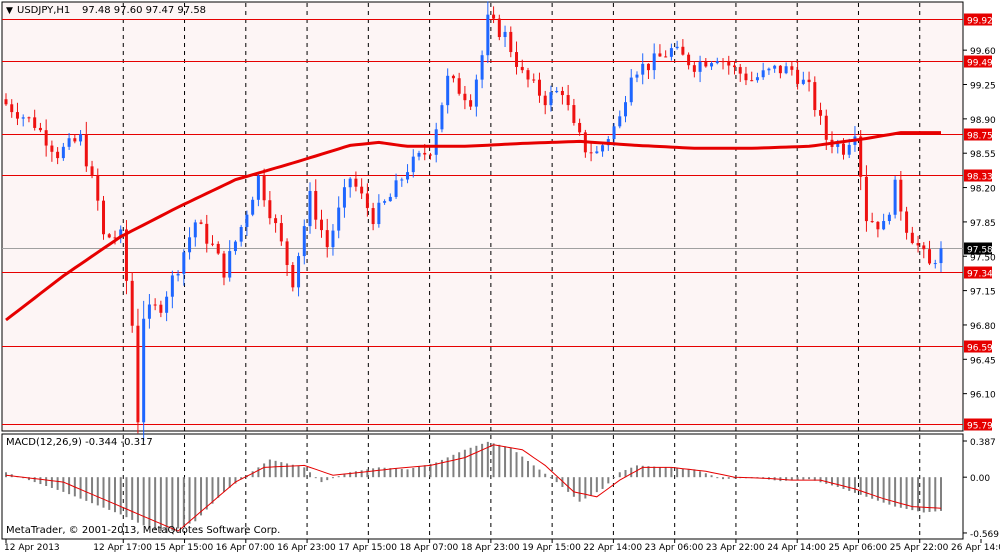 This screenshot has height=553, width=1000. I want to click on macd-label: MACD(12,26,9) -0.344 -0.317, so click(79, 442).